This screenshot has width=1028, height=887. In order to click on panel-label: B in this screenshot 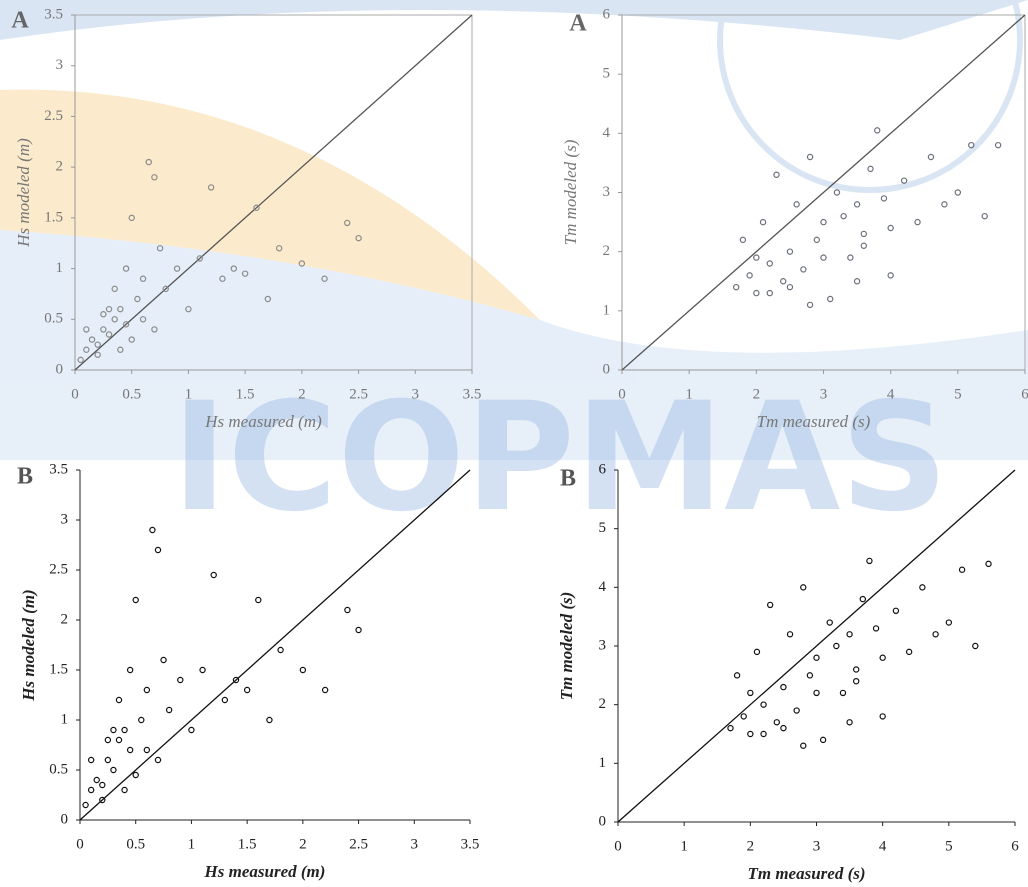, I will do `click(25, 477)`.